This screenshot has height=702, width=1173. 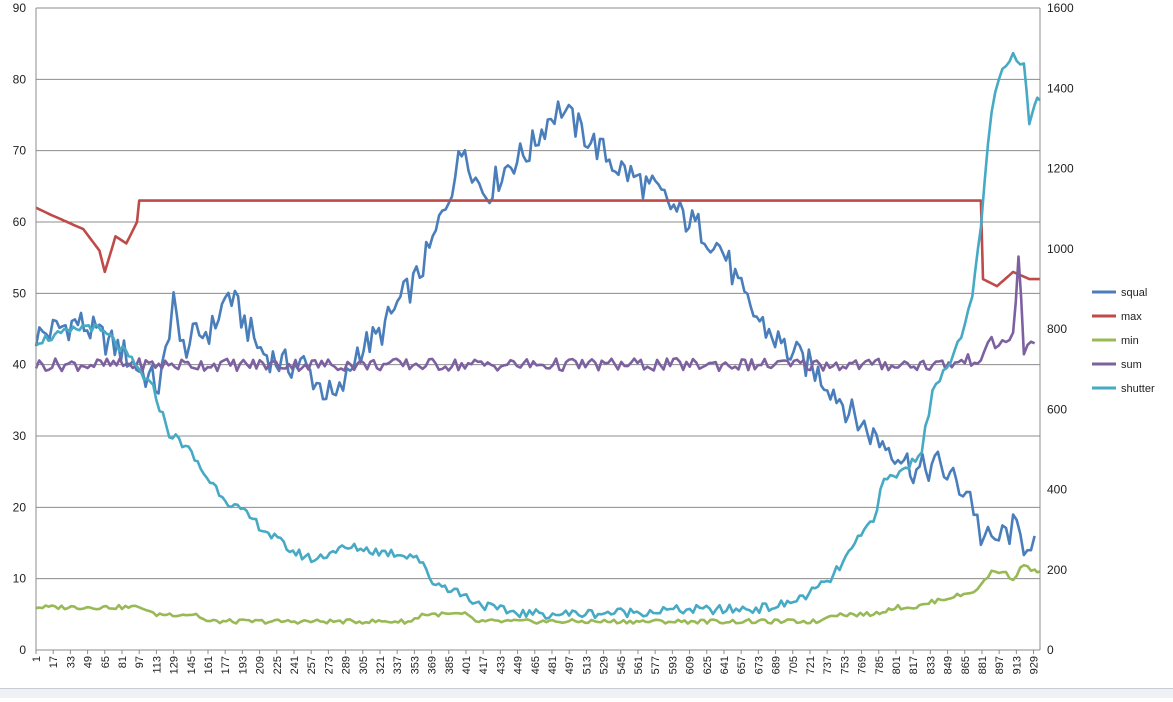 What do you see at coordinates (37, 659) in the screenshot?
I see `x-tick-label: 1` at bounding box center [37, 659].